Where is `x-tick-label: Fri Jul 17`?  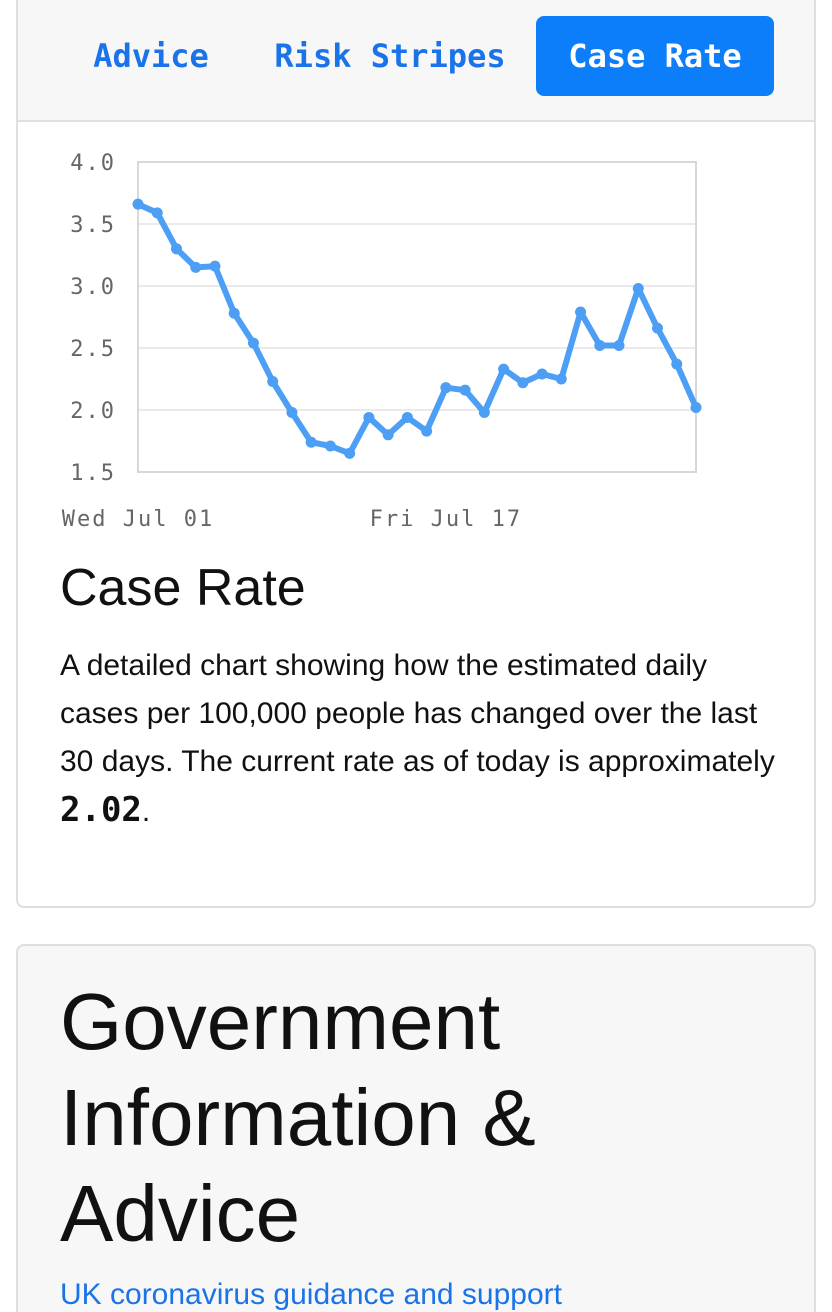
x-tick-label: Fri Jul 17 is located at coordinates (446, 519).